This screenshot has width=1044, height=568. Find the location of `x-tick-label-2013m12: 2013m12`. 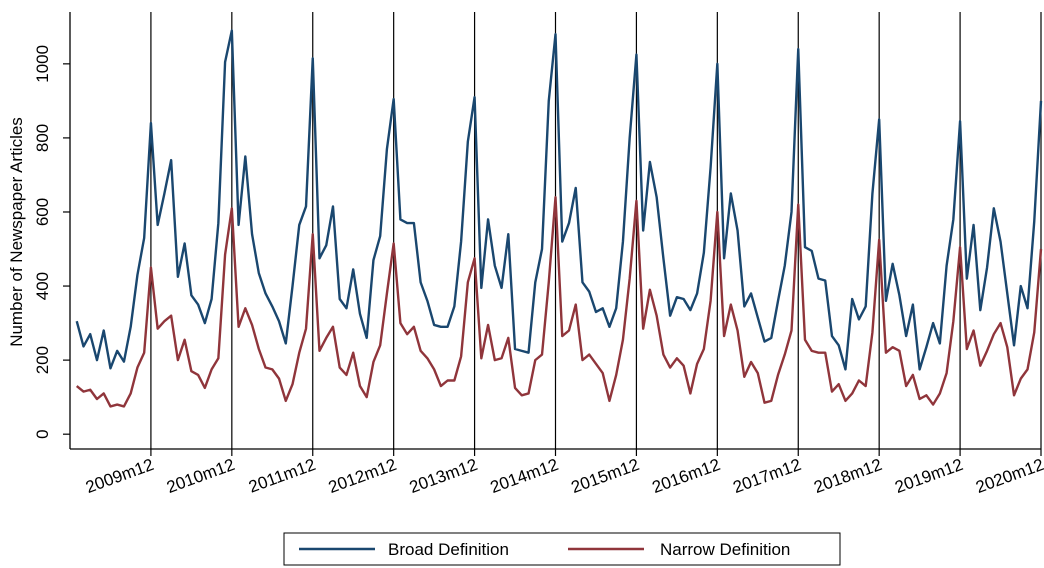

x-tick-label-2013m12: 2013m12 is located at coordinates (443, 476).